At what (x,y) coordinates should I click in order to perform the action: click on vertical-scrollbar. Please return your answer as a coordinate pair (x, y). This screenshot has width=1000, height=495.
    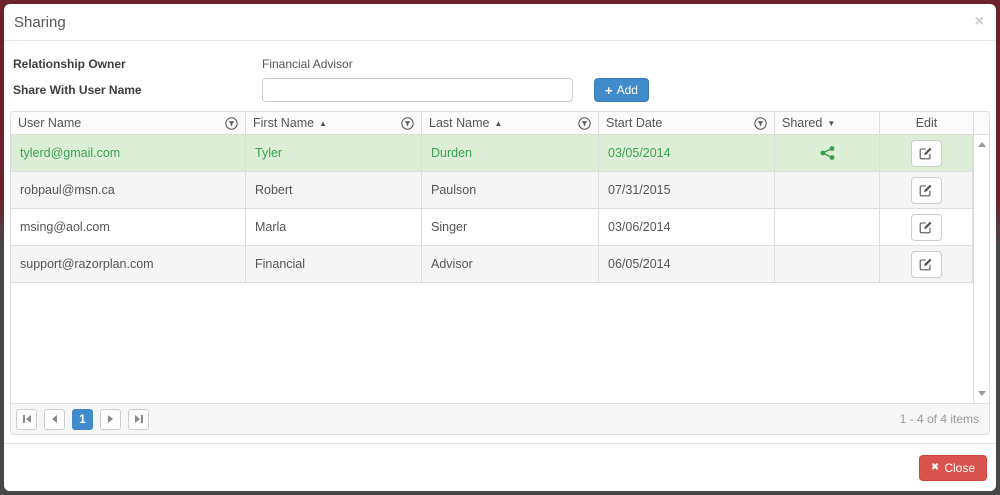
    Looking at the image, I should click on (981, 269).